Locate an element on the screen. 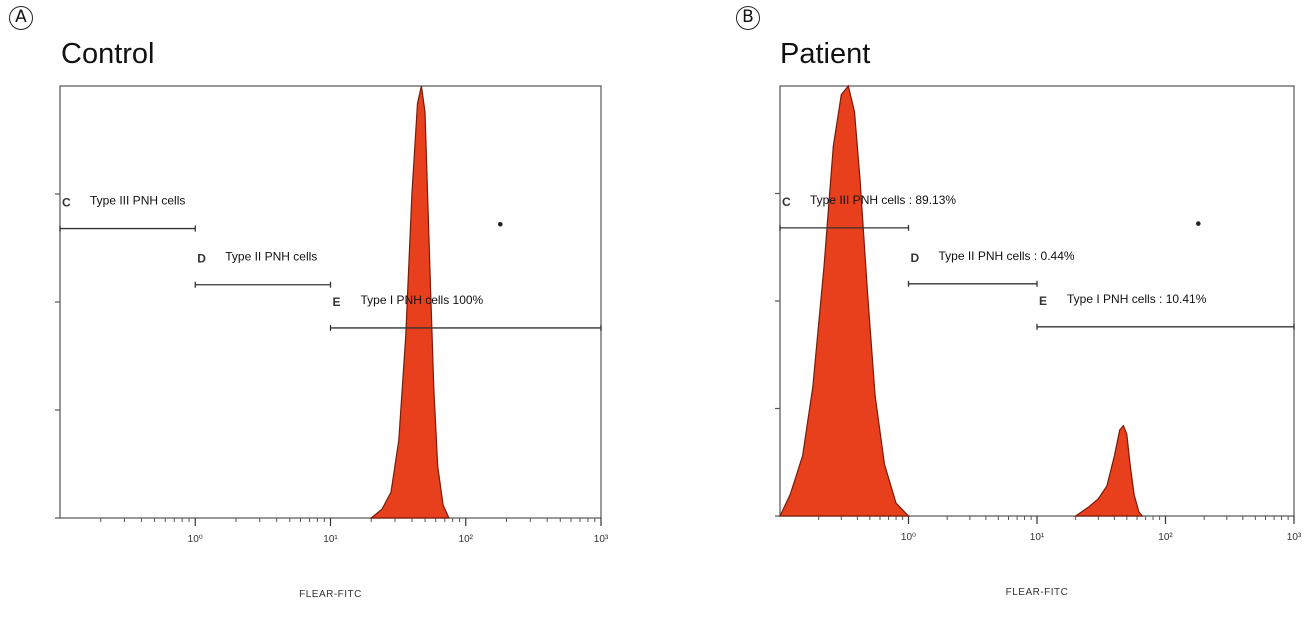  panel-letter: B is located at coordinates (748, 18).